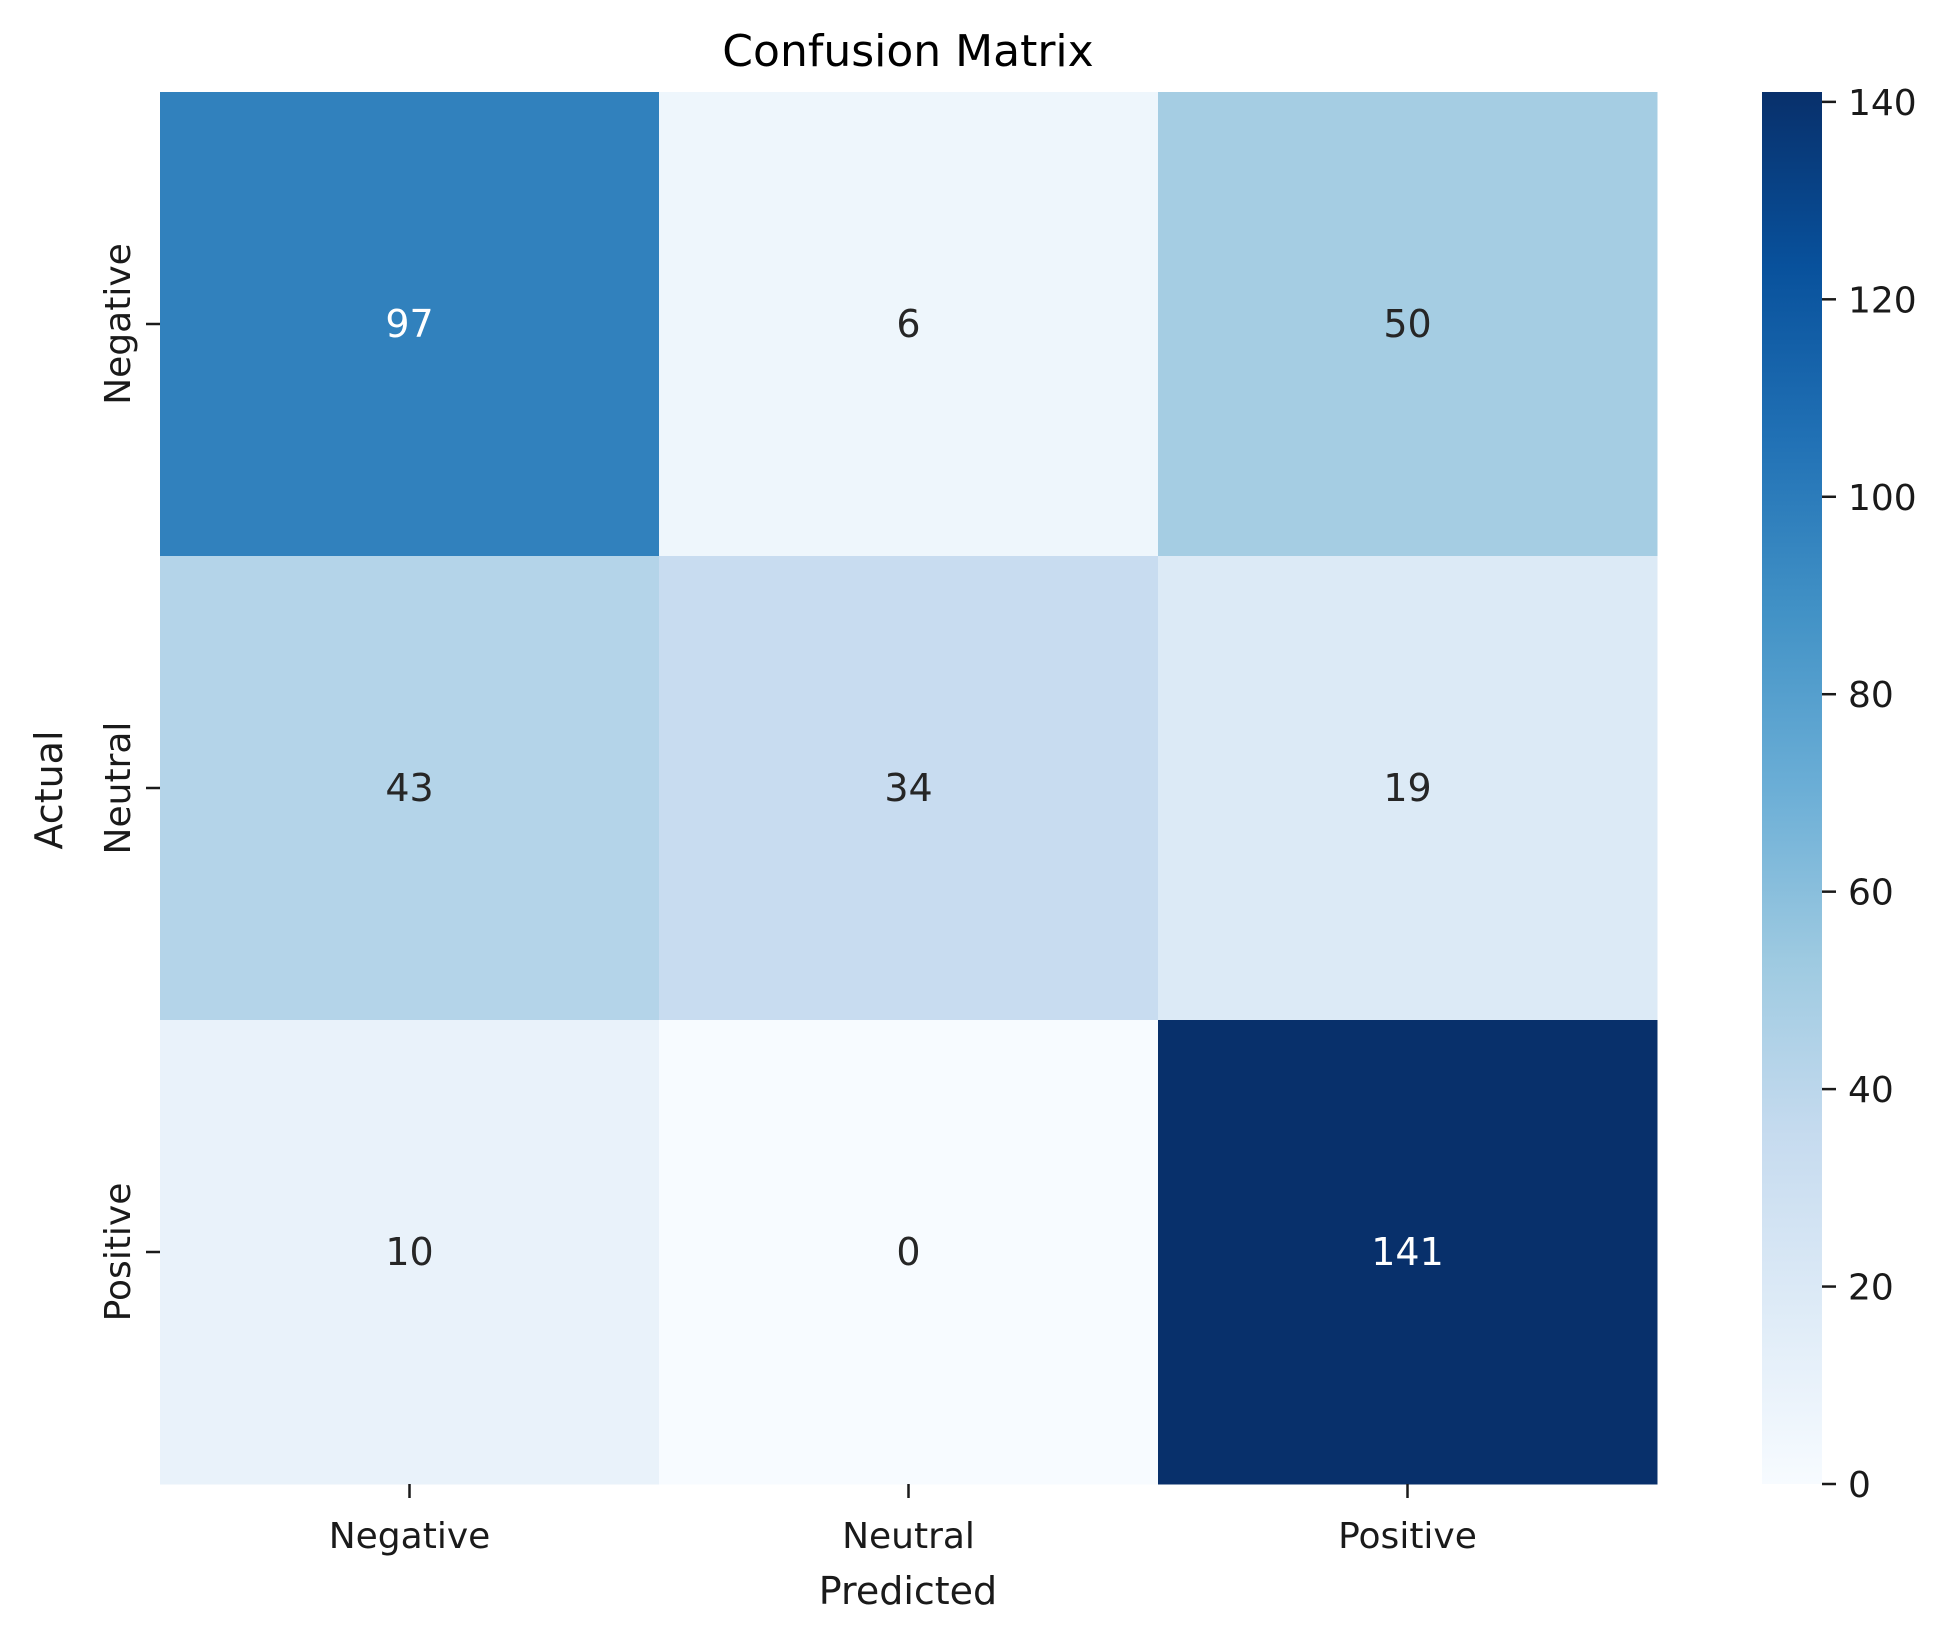 The height and width of the screenshot is (1638, 1948). I want to click on cell-value-label: 50, so click(1407, 324).